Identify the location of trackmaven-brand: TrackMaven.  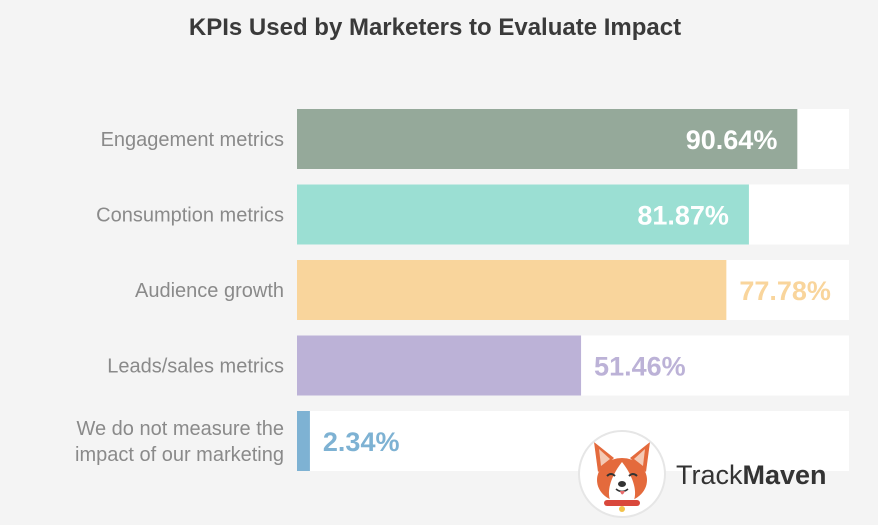
(713, 475).